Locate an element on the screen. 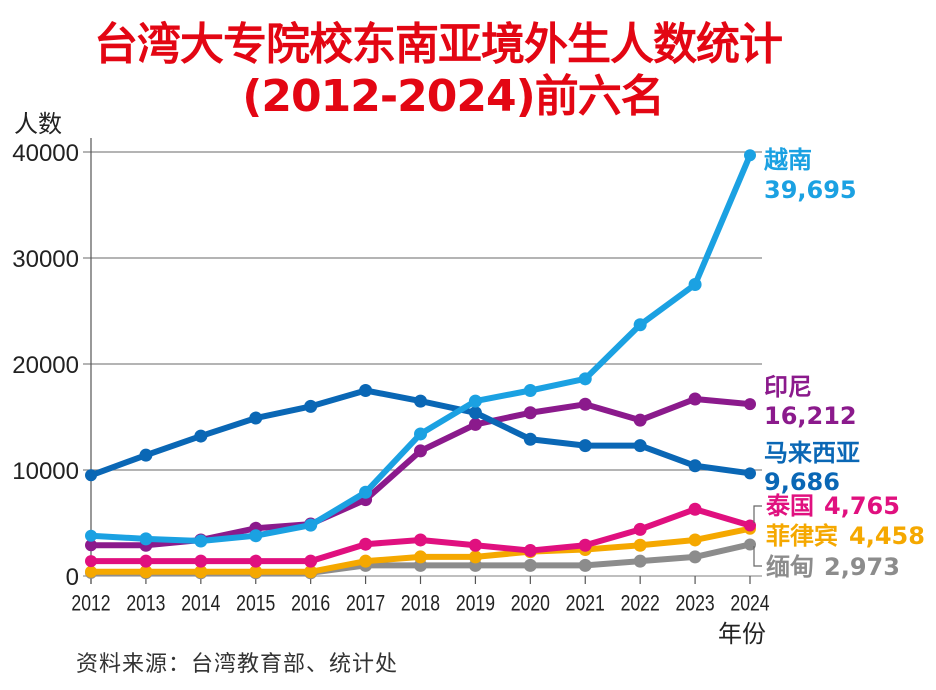 The height and width of the screenshot is (690, 936). series-name-label: 菲律宾 is located at coordinates (802, 536).